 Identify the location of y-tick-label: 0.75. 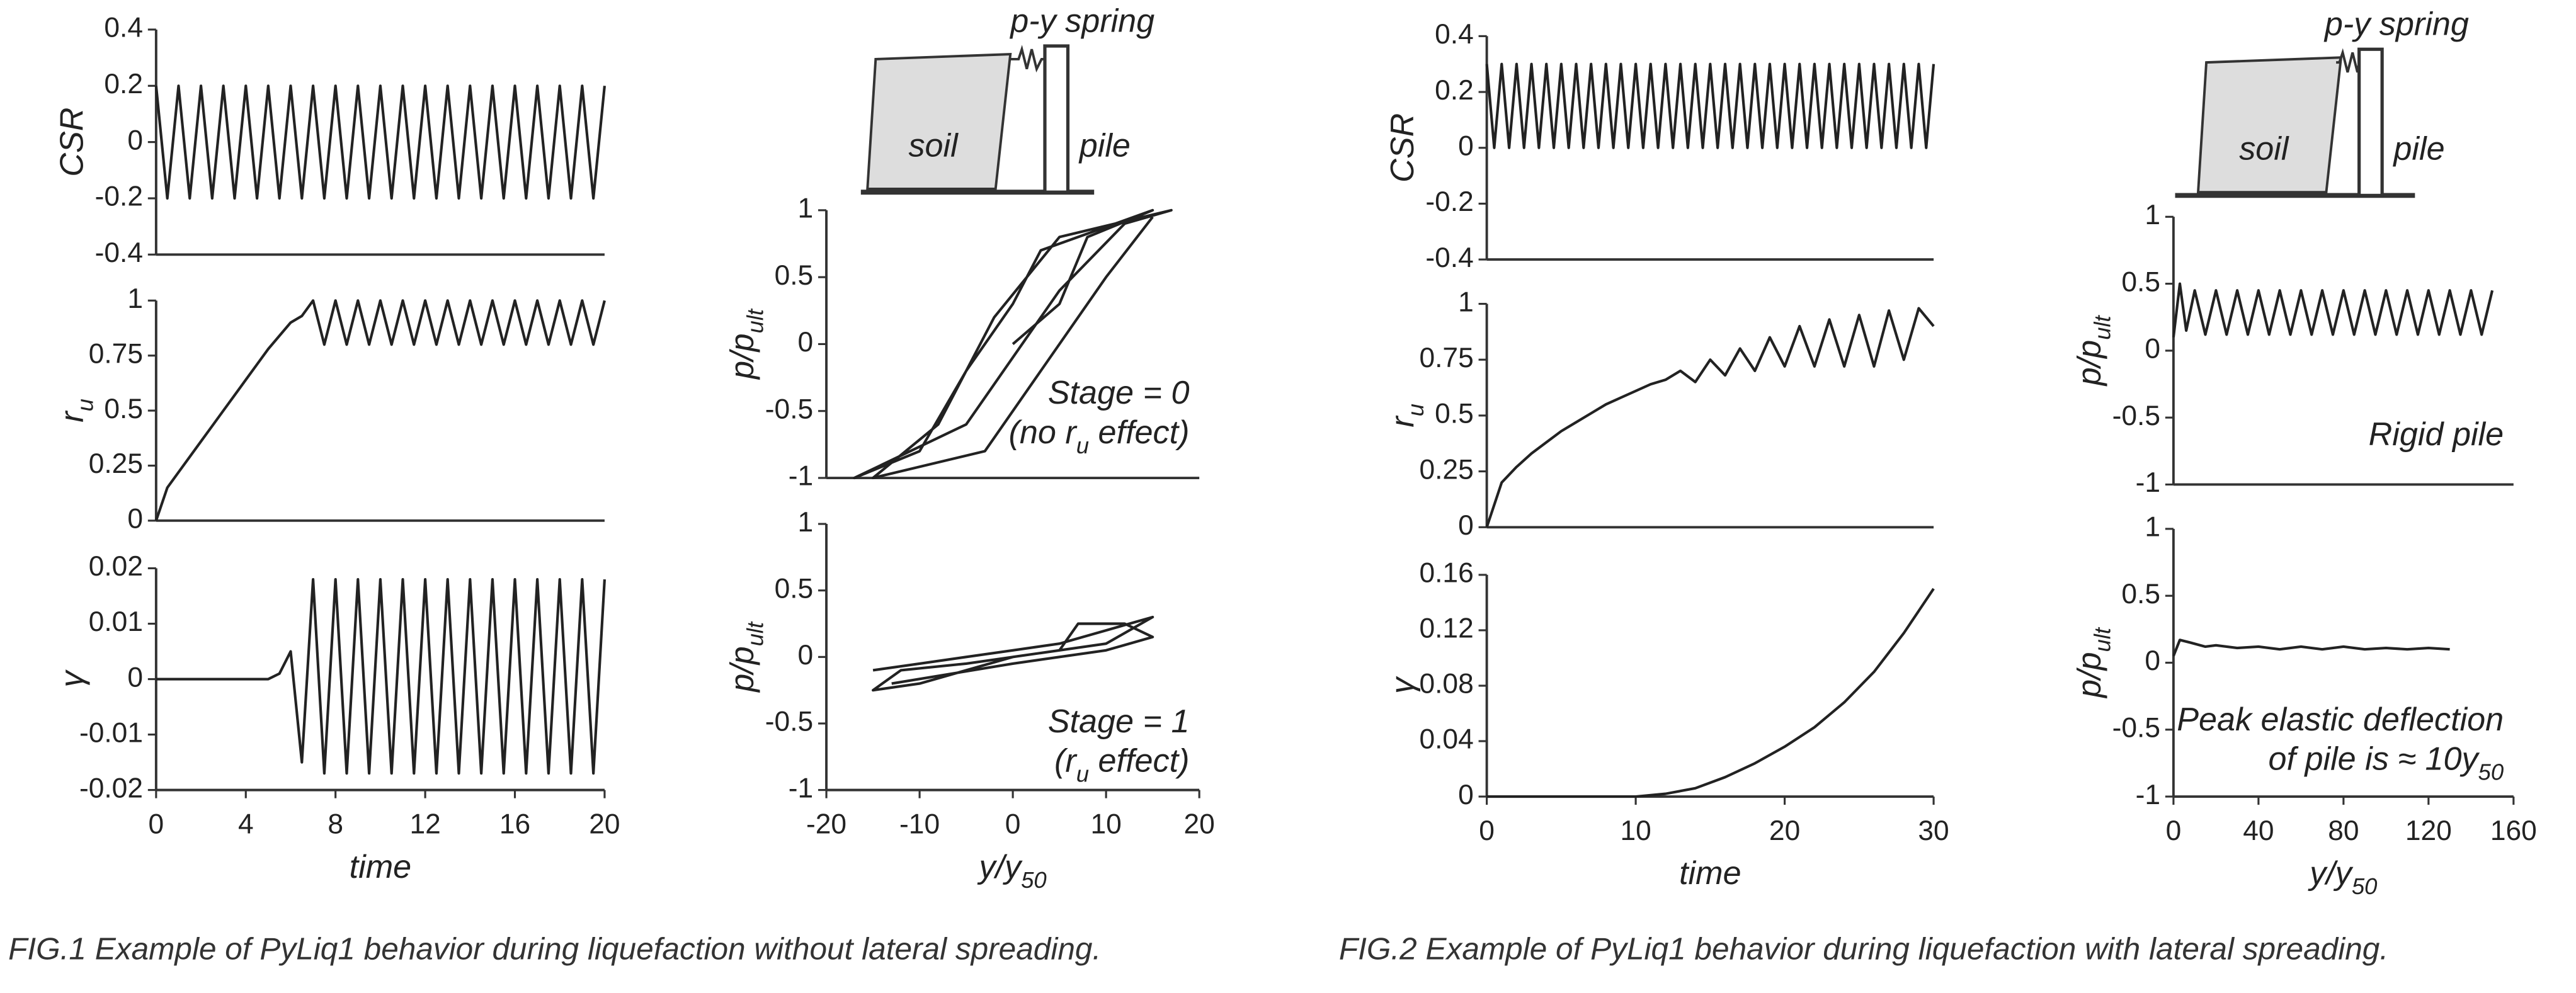
(116, 353).